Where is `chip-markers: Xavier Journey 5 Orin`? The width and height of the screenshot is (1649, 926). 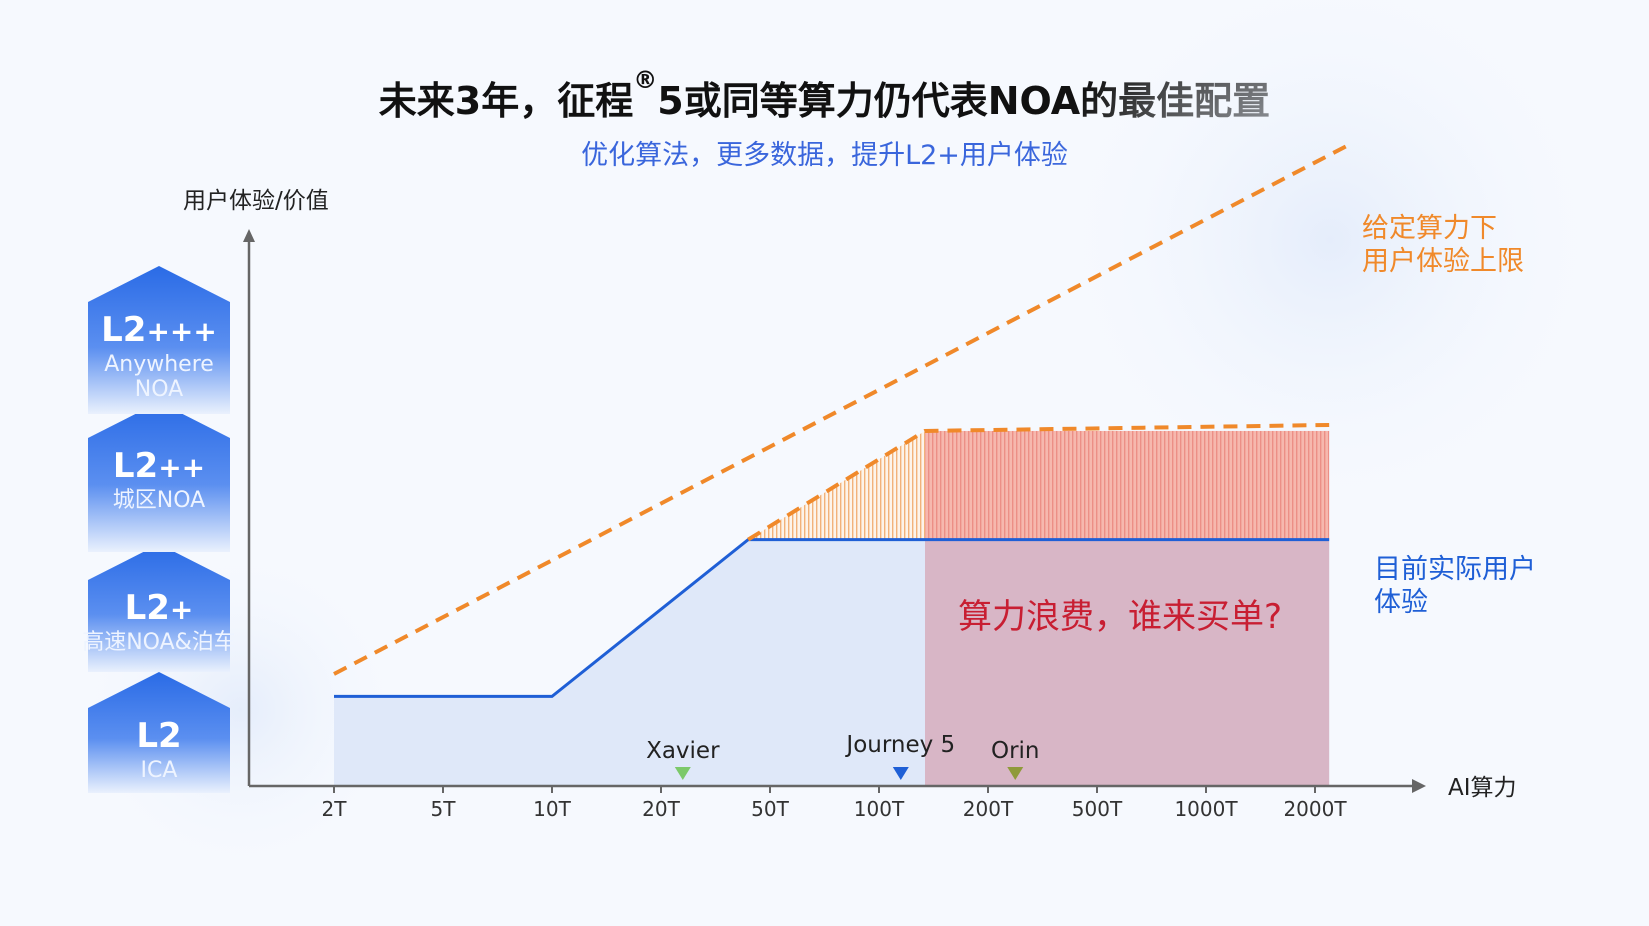
chip-markers: Xavier Journey 5 Orin is located at coordinates (843, 756).